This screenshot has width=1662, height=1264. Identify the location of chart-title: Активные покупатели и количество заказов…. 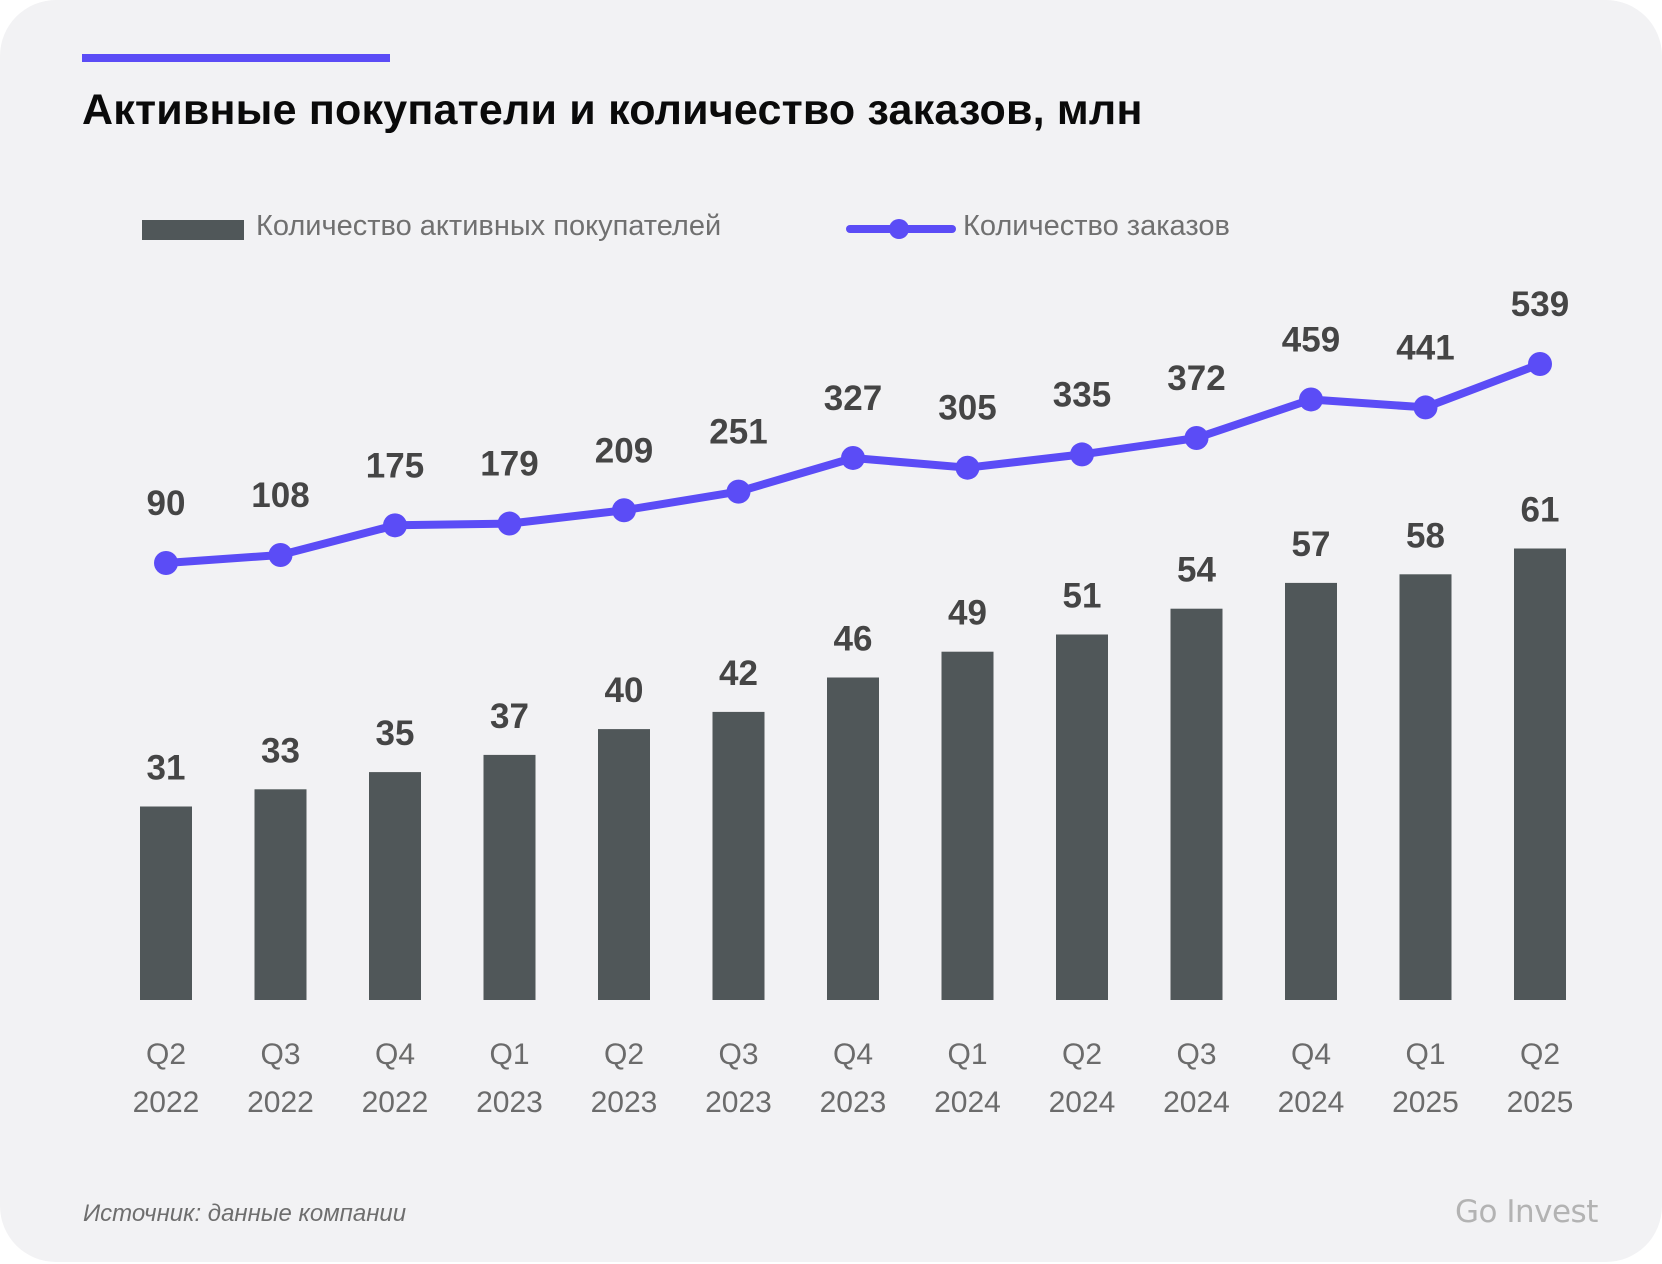
(612, 110).